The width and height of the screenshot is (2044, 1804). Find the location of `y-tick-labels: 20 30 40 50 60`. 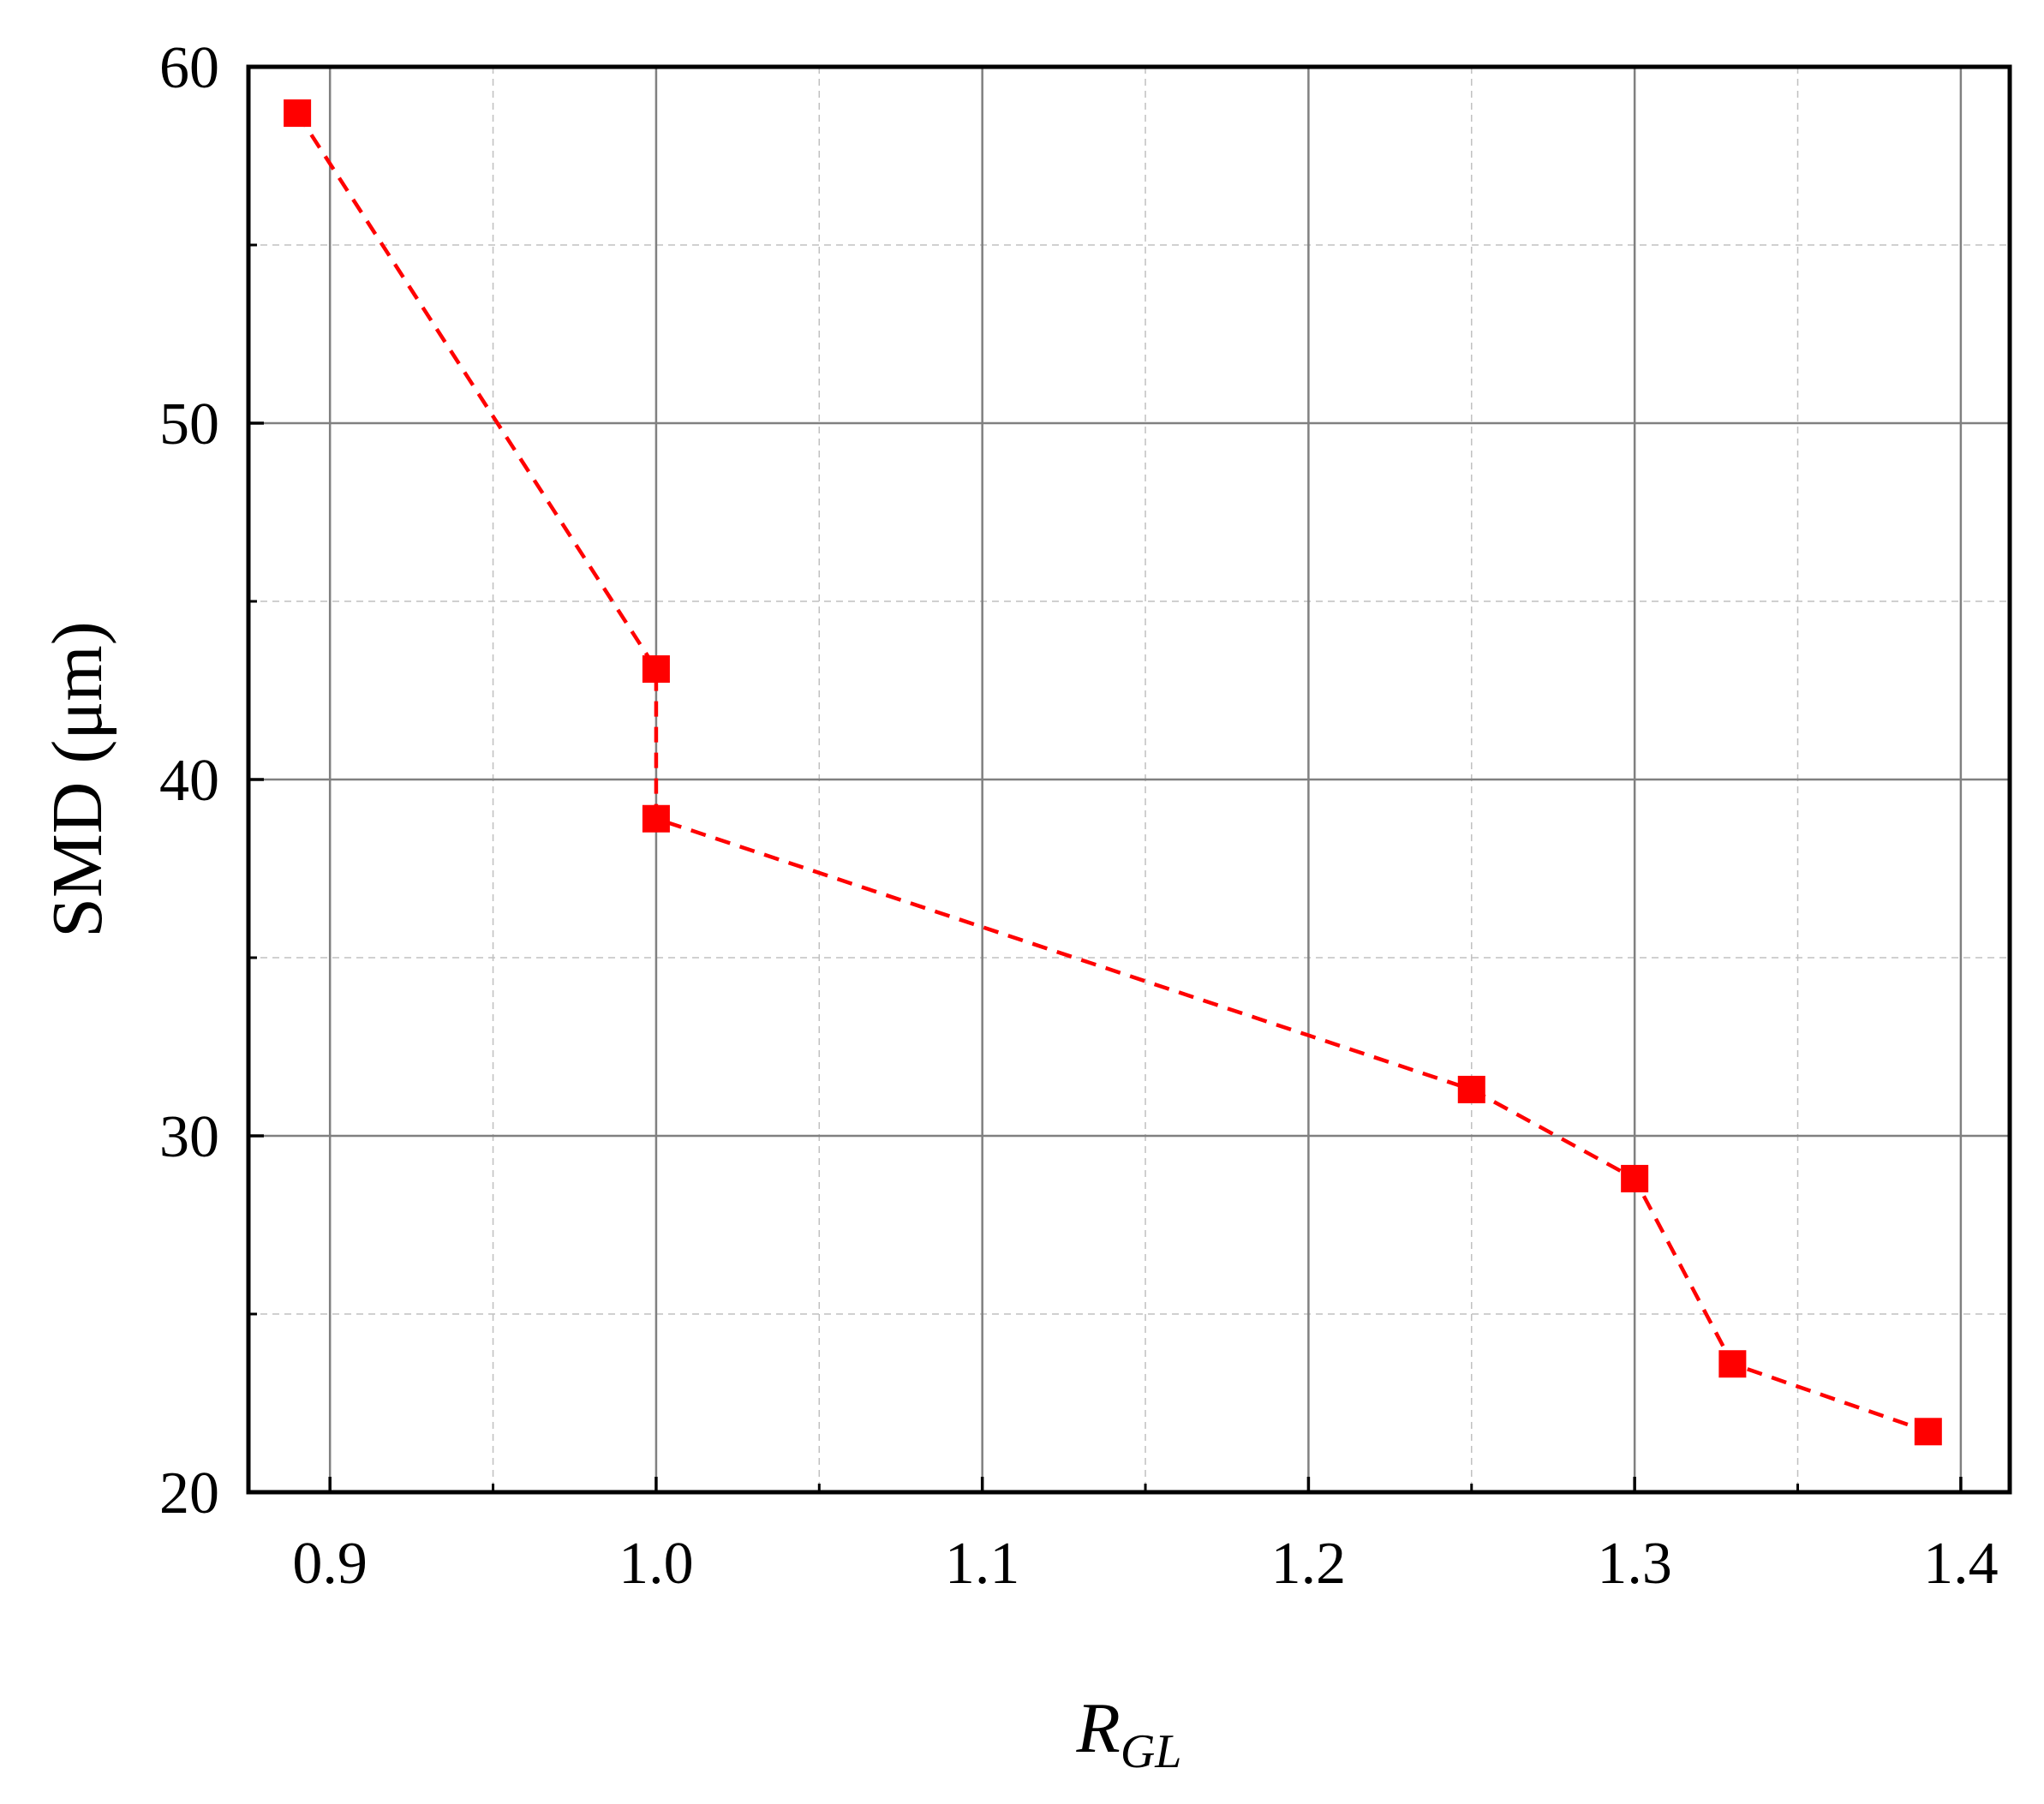

y-tick-labels: 20 30 40 50 60 is located at coordinates (189, 781).